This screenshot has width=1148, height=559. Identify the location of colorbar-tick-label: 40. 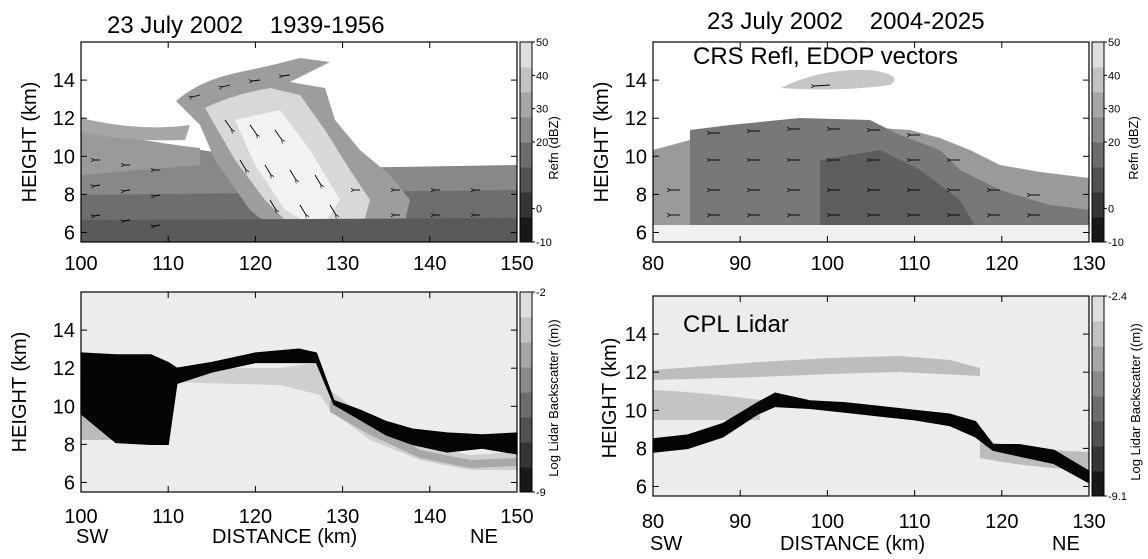
(542, 76).